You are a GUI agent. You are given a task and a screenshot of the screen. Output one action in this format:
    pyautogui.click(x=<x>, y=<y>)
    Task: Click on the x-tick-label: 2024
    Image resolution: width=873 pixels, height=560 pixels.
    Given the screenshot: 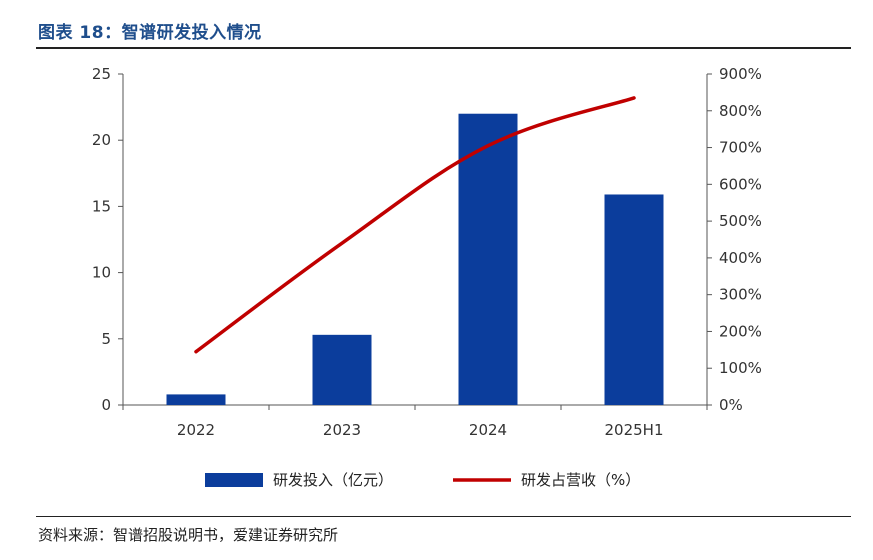 What is the action you would take?
    pyautogui.click(x=488, y=430)
    